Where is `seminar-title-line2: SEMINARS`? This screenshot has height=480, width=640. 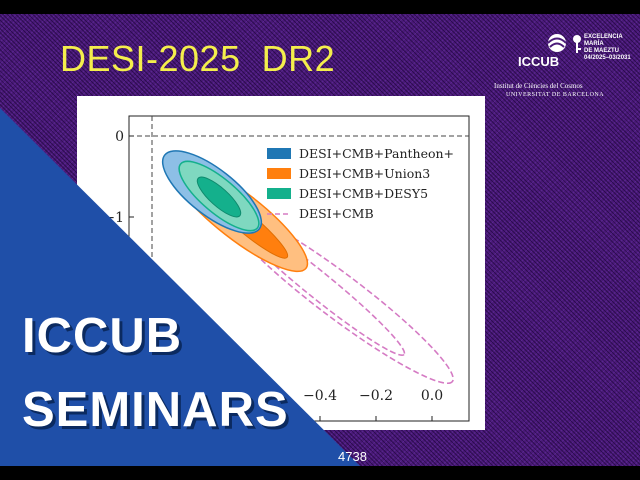 seminar-title-line2: SEMINARS is located at coordinates (155, 410).